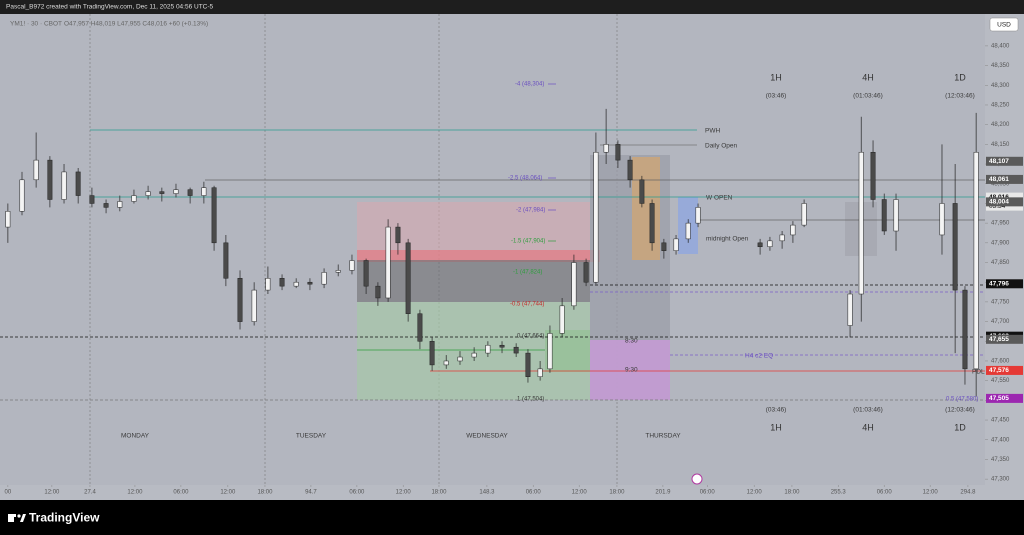  What do you see at coordinates (697, 479) in the screenshot?
I see `alert-icon` at bounding box center [697, 479].